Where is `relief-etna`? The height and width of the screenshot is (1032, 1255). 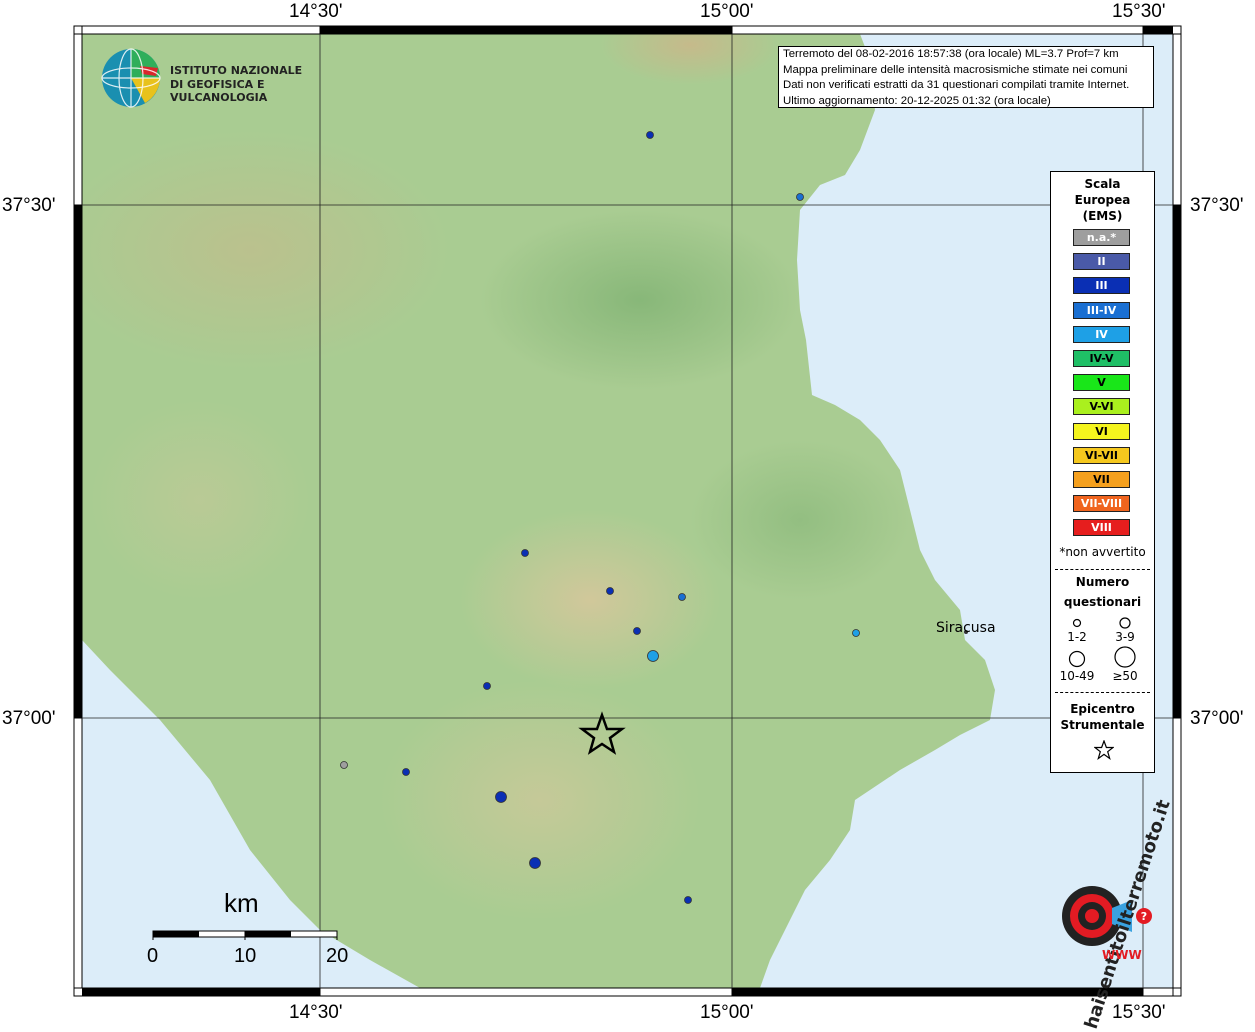 relief-etna is located at coordinates (690, 59).